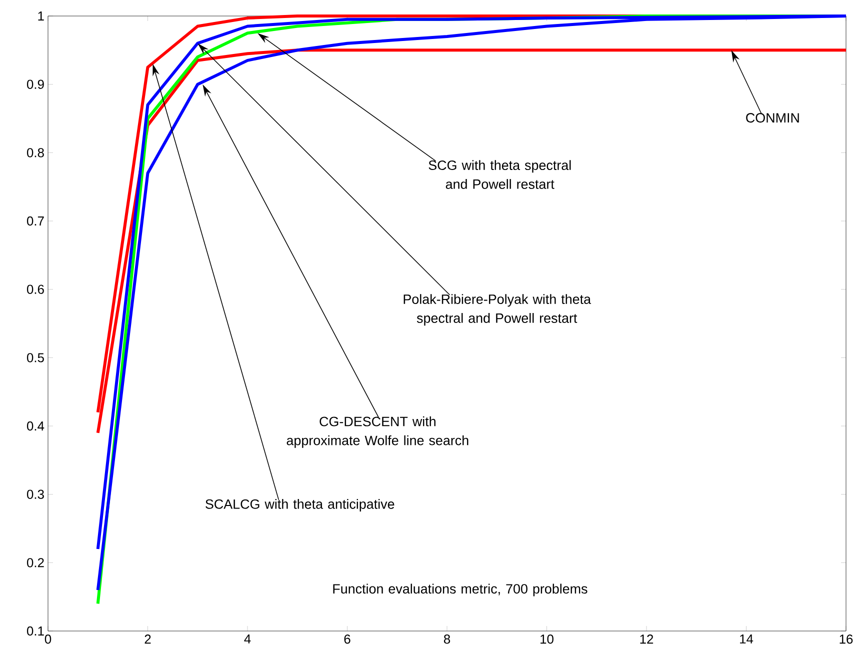  What do you see at coordinates (35, 563) in the screenshot?
I see `y-tick-label: 0.2` at bounding box center [35, 563].